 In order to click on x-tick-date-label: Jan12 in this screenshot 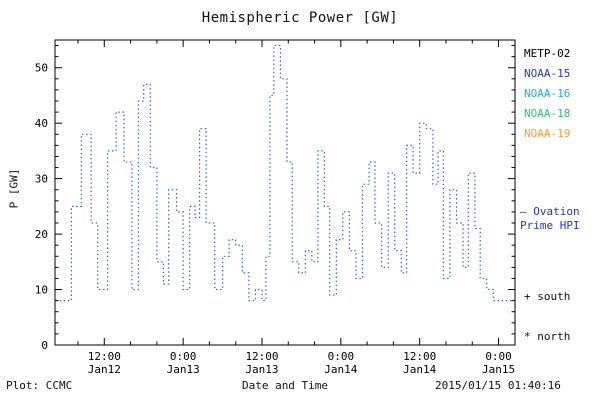, I will do `click(104, 369)`.